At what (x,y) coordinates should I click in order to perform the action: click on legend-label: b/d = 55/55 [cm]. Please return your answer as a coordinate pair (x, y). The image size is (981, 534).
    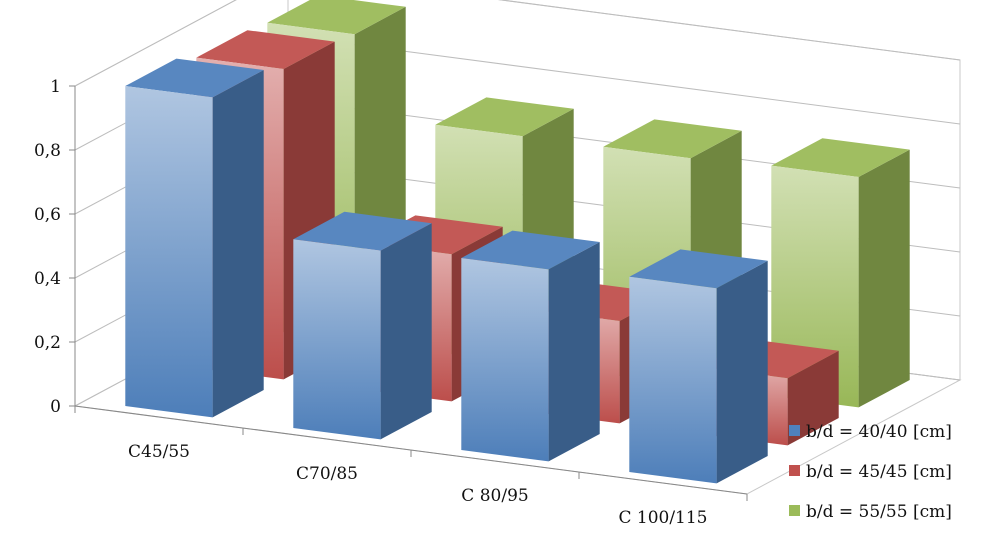
    Looking at the image, I should click on (879, 512).